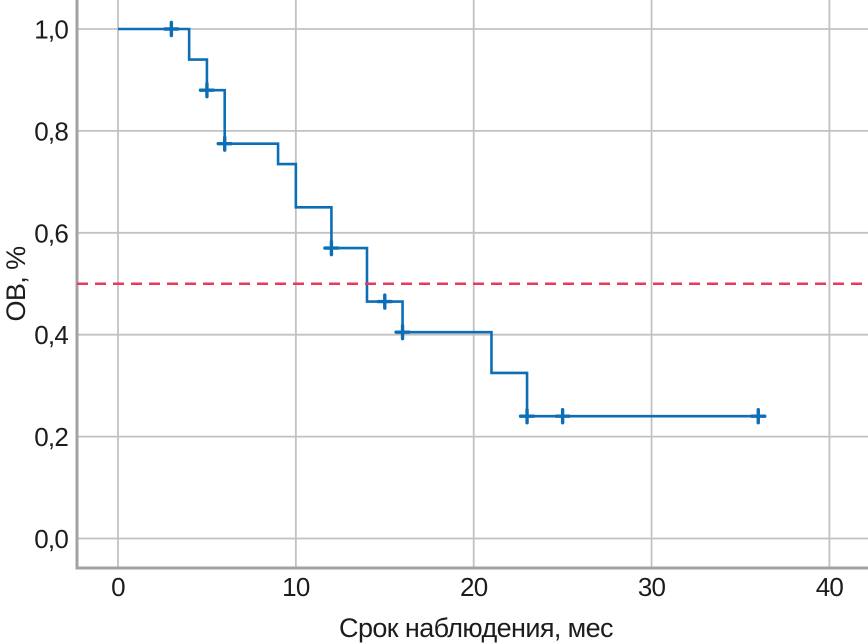 This screenshot has width=868, height=644. What do you see at coordinates (51, 30) in the screenshot?
I see `y-tick-label: 1,0` at bounding box center [51, 30].